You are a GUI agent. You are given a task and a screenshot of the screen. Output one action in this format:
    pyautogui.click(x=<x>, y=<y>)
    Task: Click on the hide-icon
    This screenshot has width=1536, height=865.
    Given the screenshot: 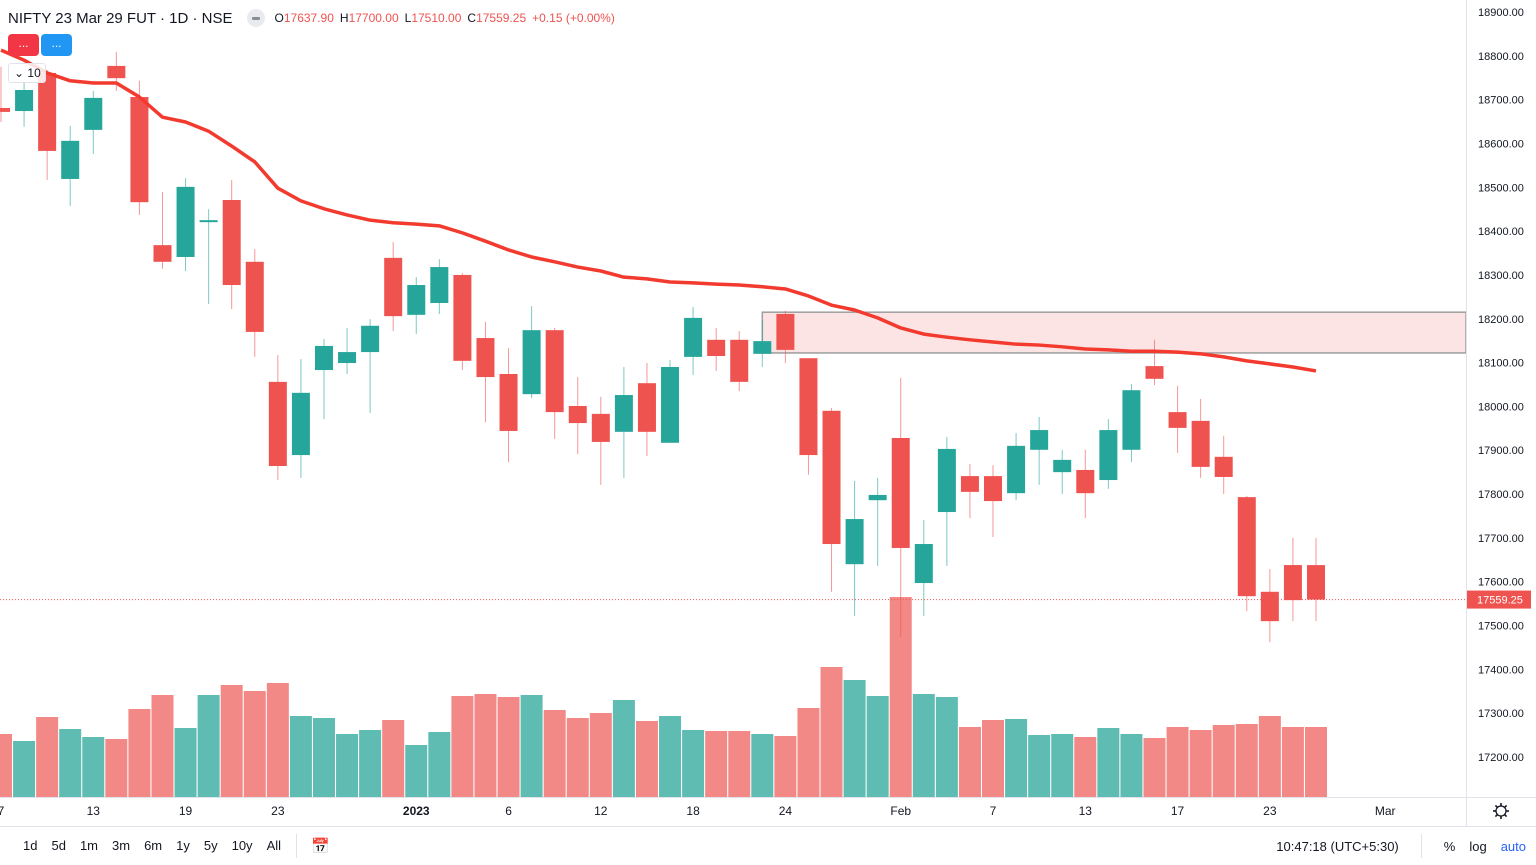 What is the action you would take?
    pyautogui.click(x=255, y=18)
    